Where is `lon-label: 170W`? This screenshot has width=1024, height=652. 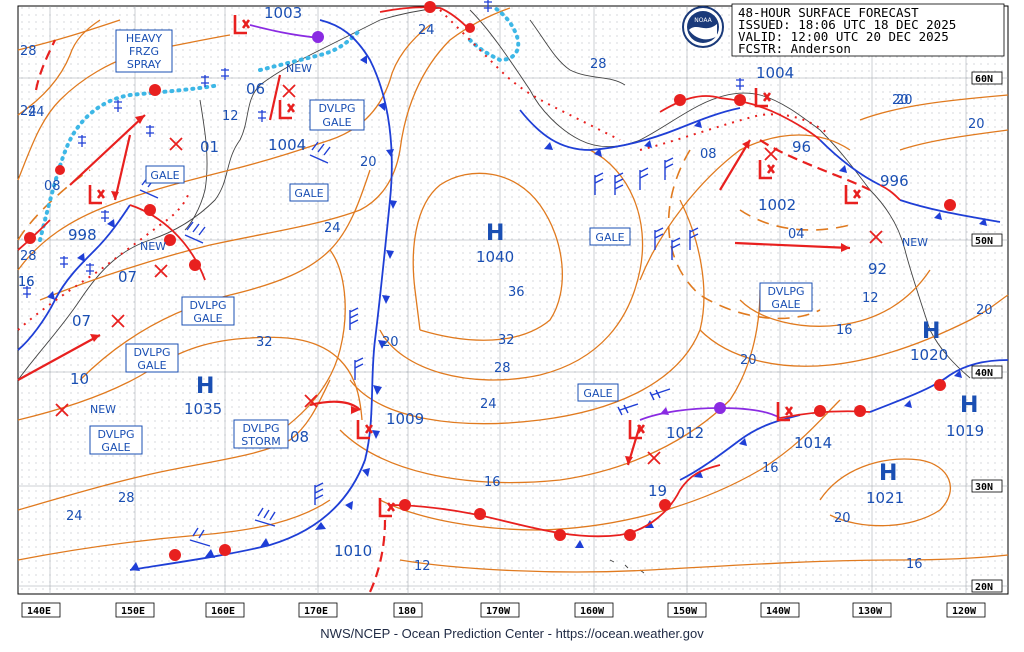 lon-label: 170W is located at coordinates (498, 611).